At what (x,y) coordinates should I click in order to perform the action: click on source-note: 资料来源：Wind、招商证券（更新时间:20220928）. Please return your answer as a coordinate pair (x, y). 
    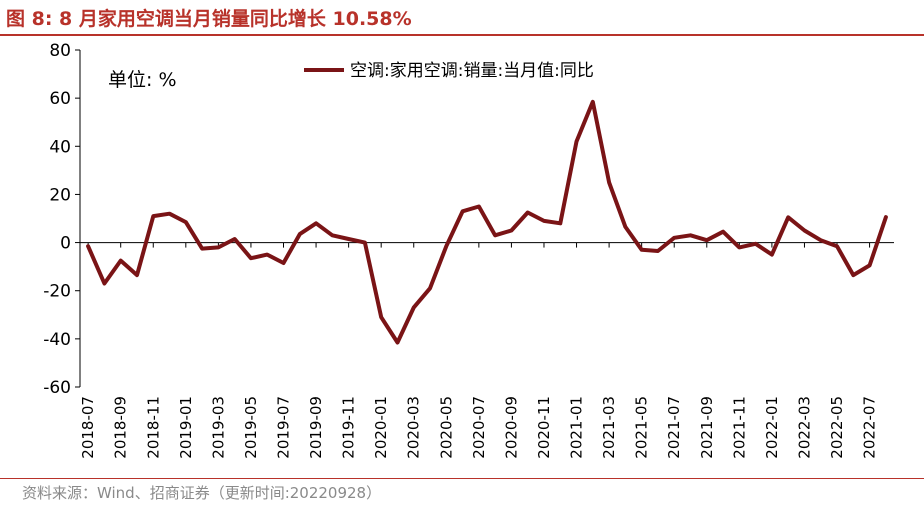
    Looking at the image, I should click on (202, 493).